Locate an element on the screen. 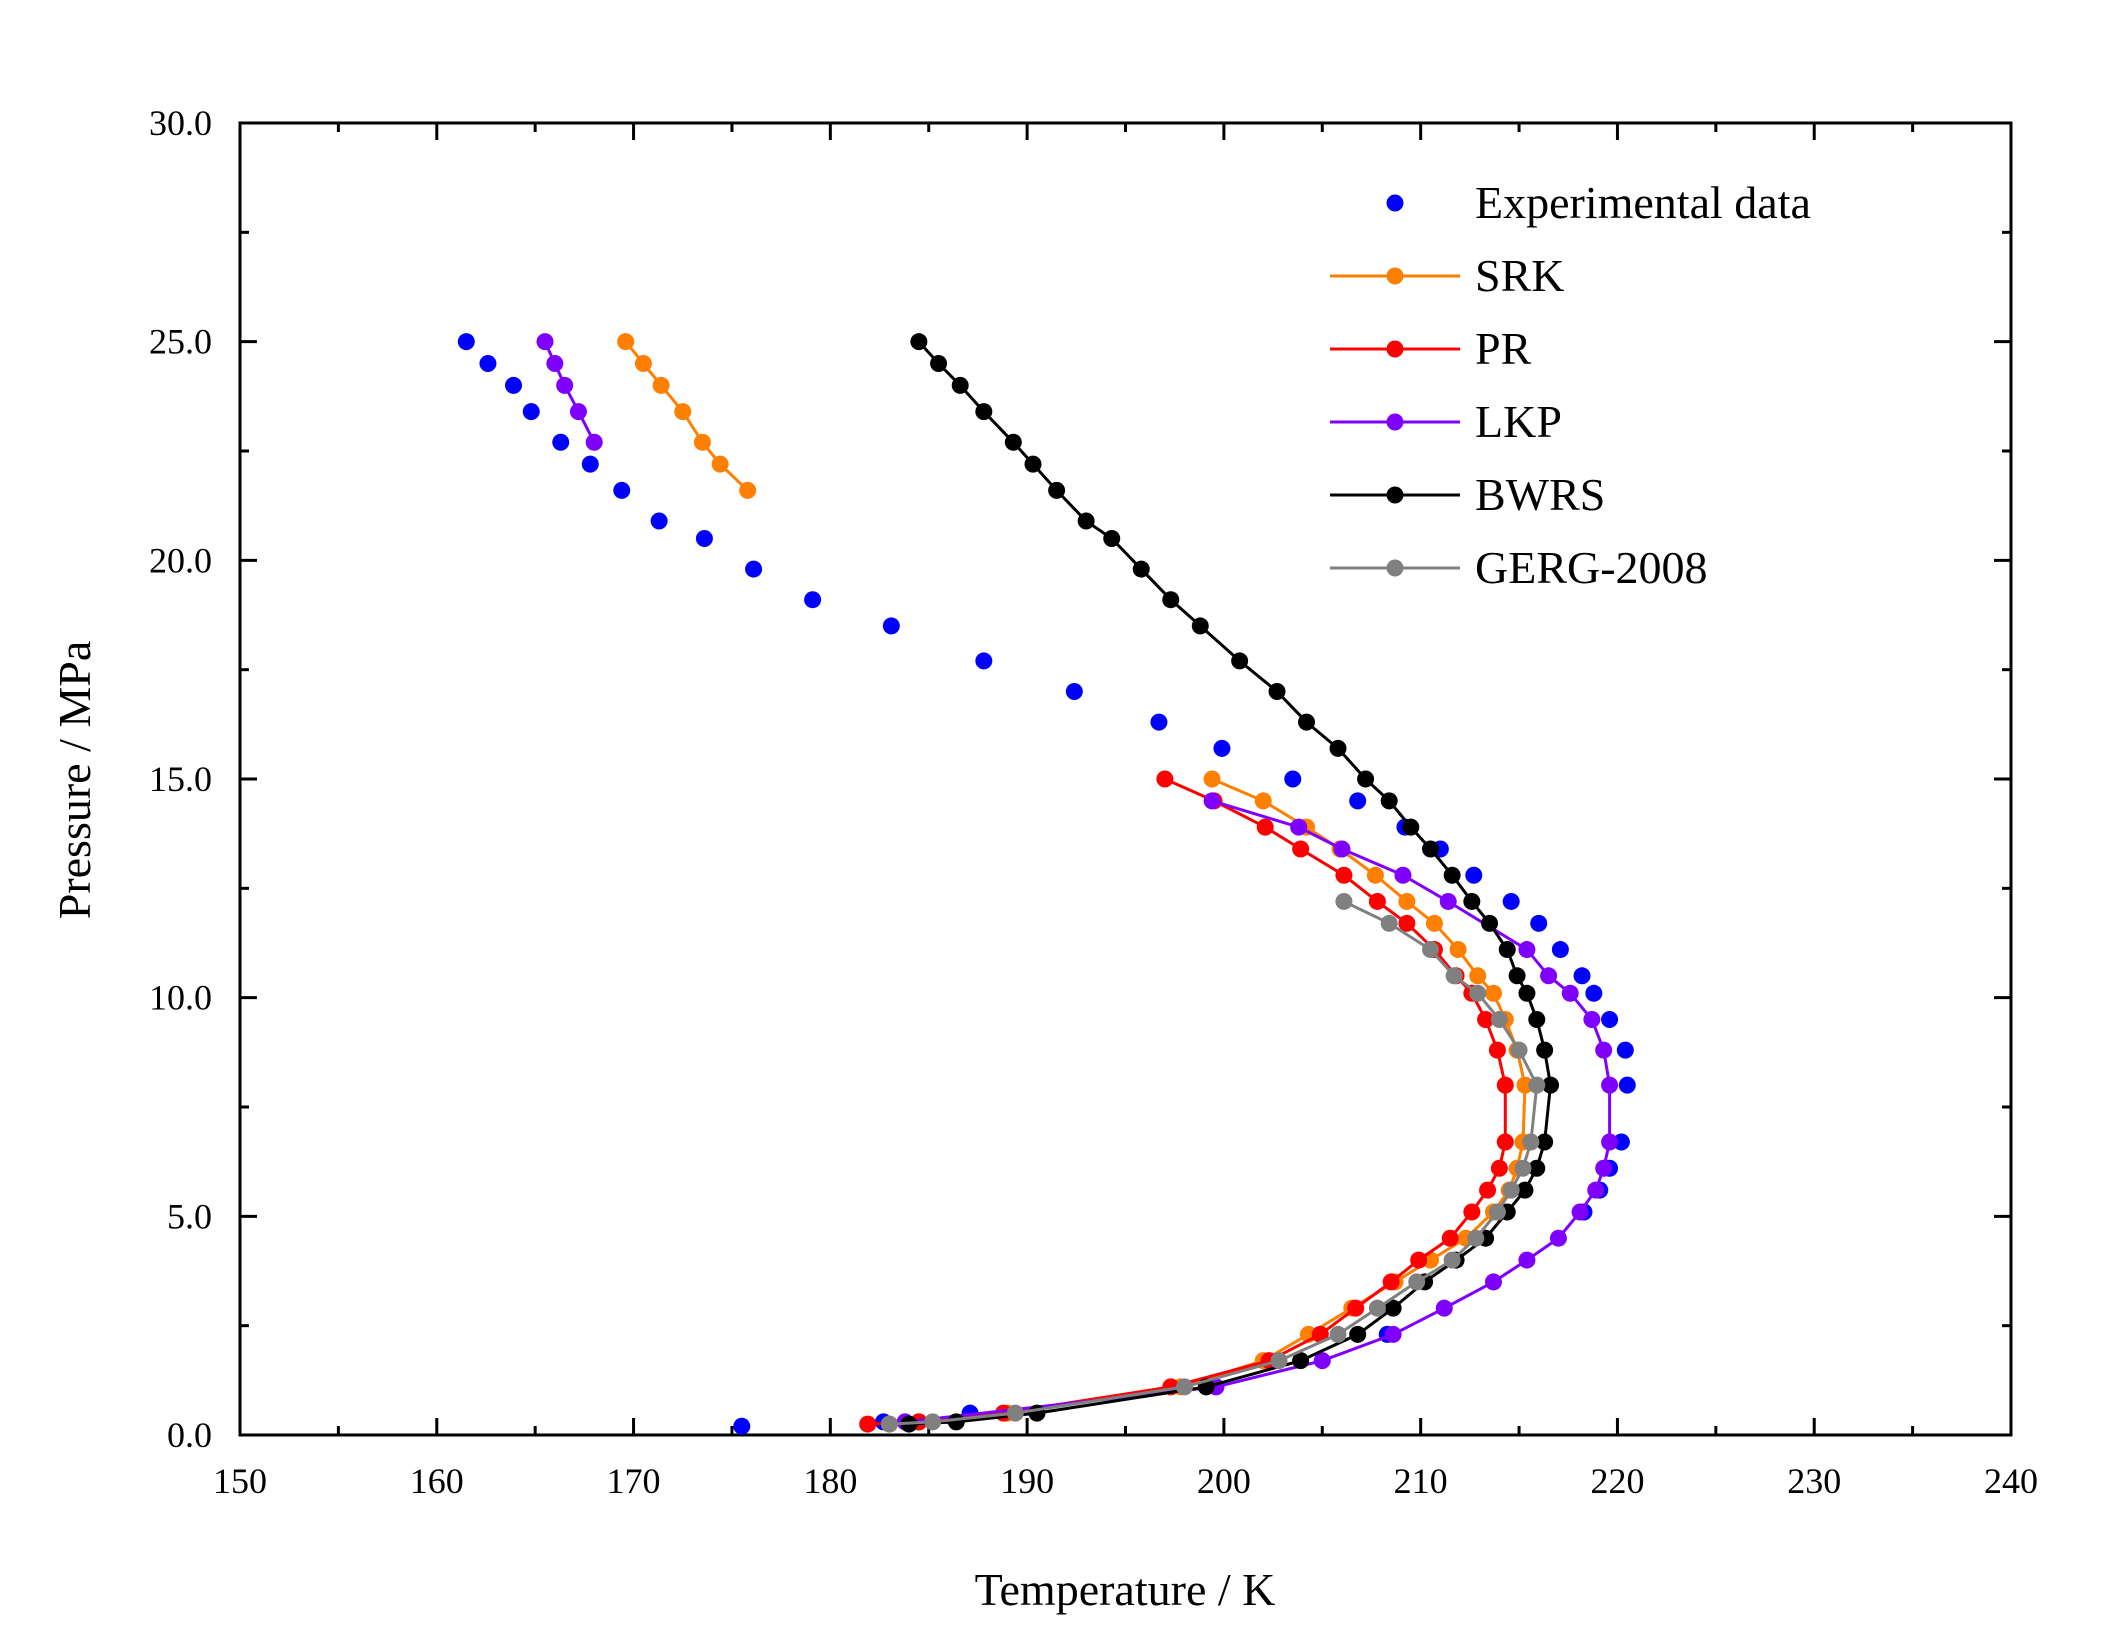 This screenshot has height=1632, width=2128. x-tick-label: 210 is located at coordinates (1421, 1481).